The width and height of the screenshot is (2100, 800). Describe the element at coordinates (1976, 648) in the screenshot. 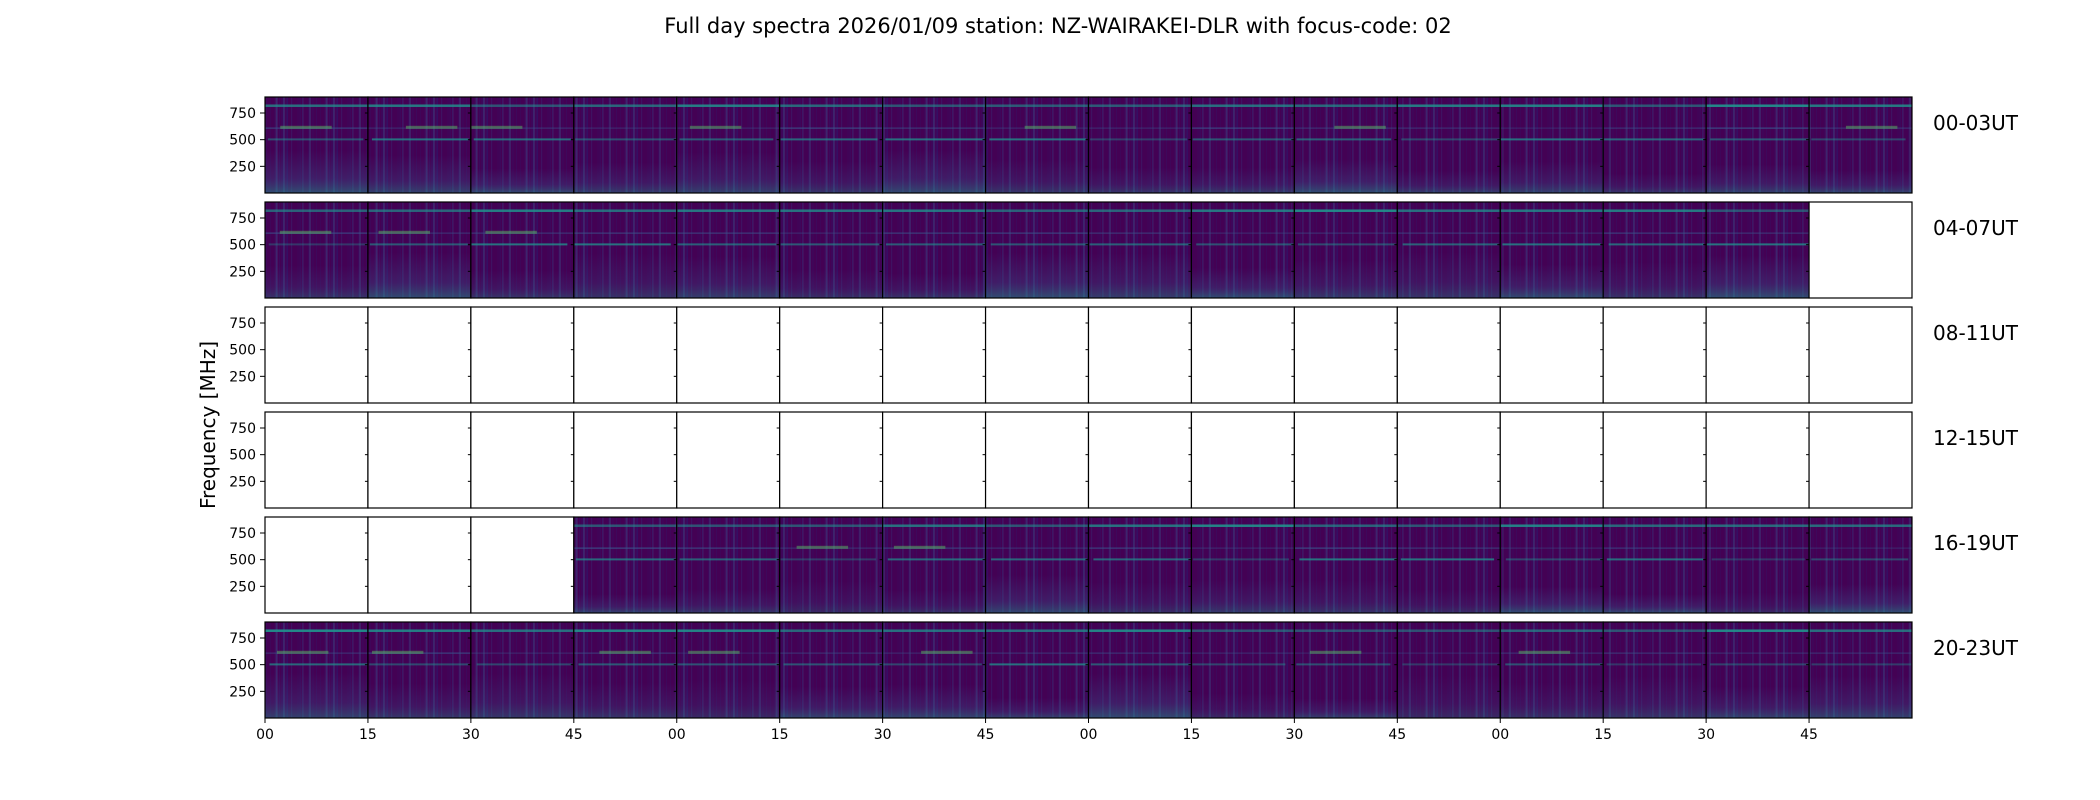

I see `row-time-label: 20-23UT` at that location.